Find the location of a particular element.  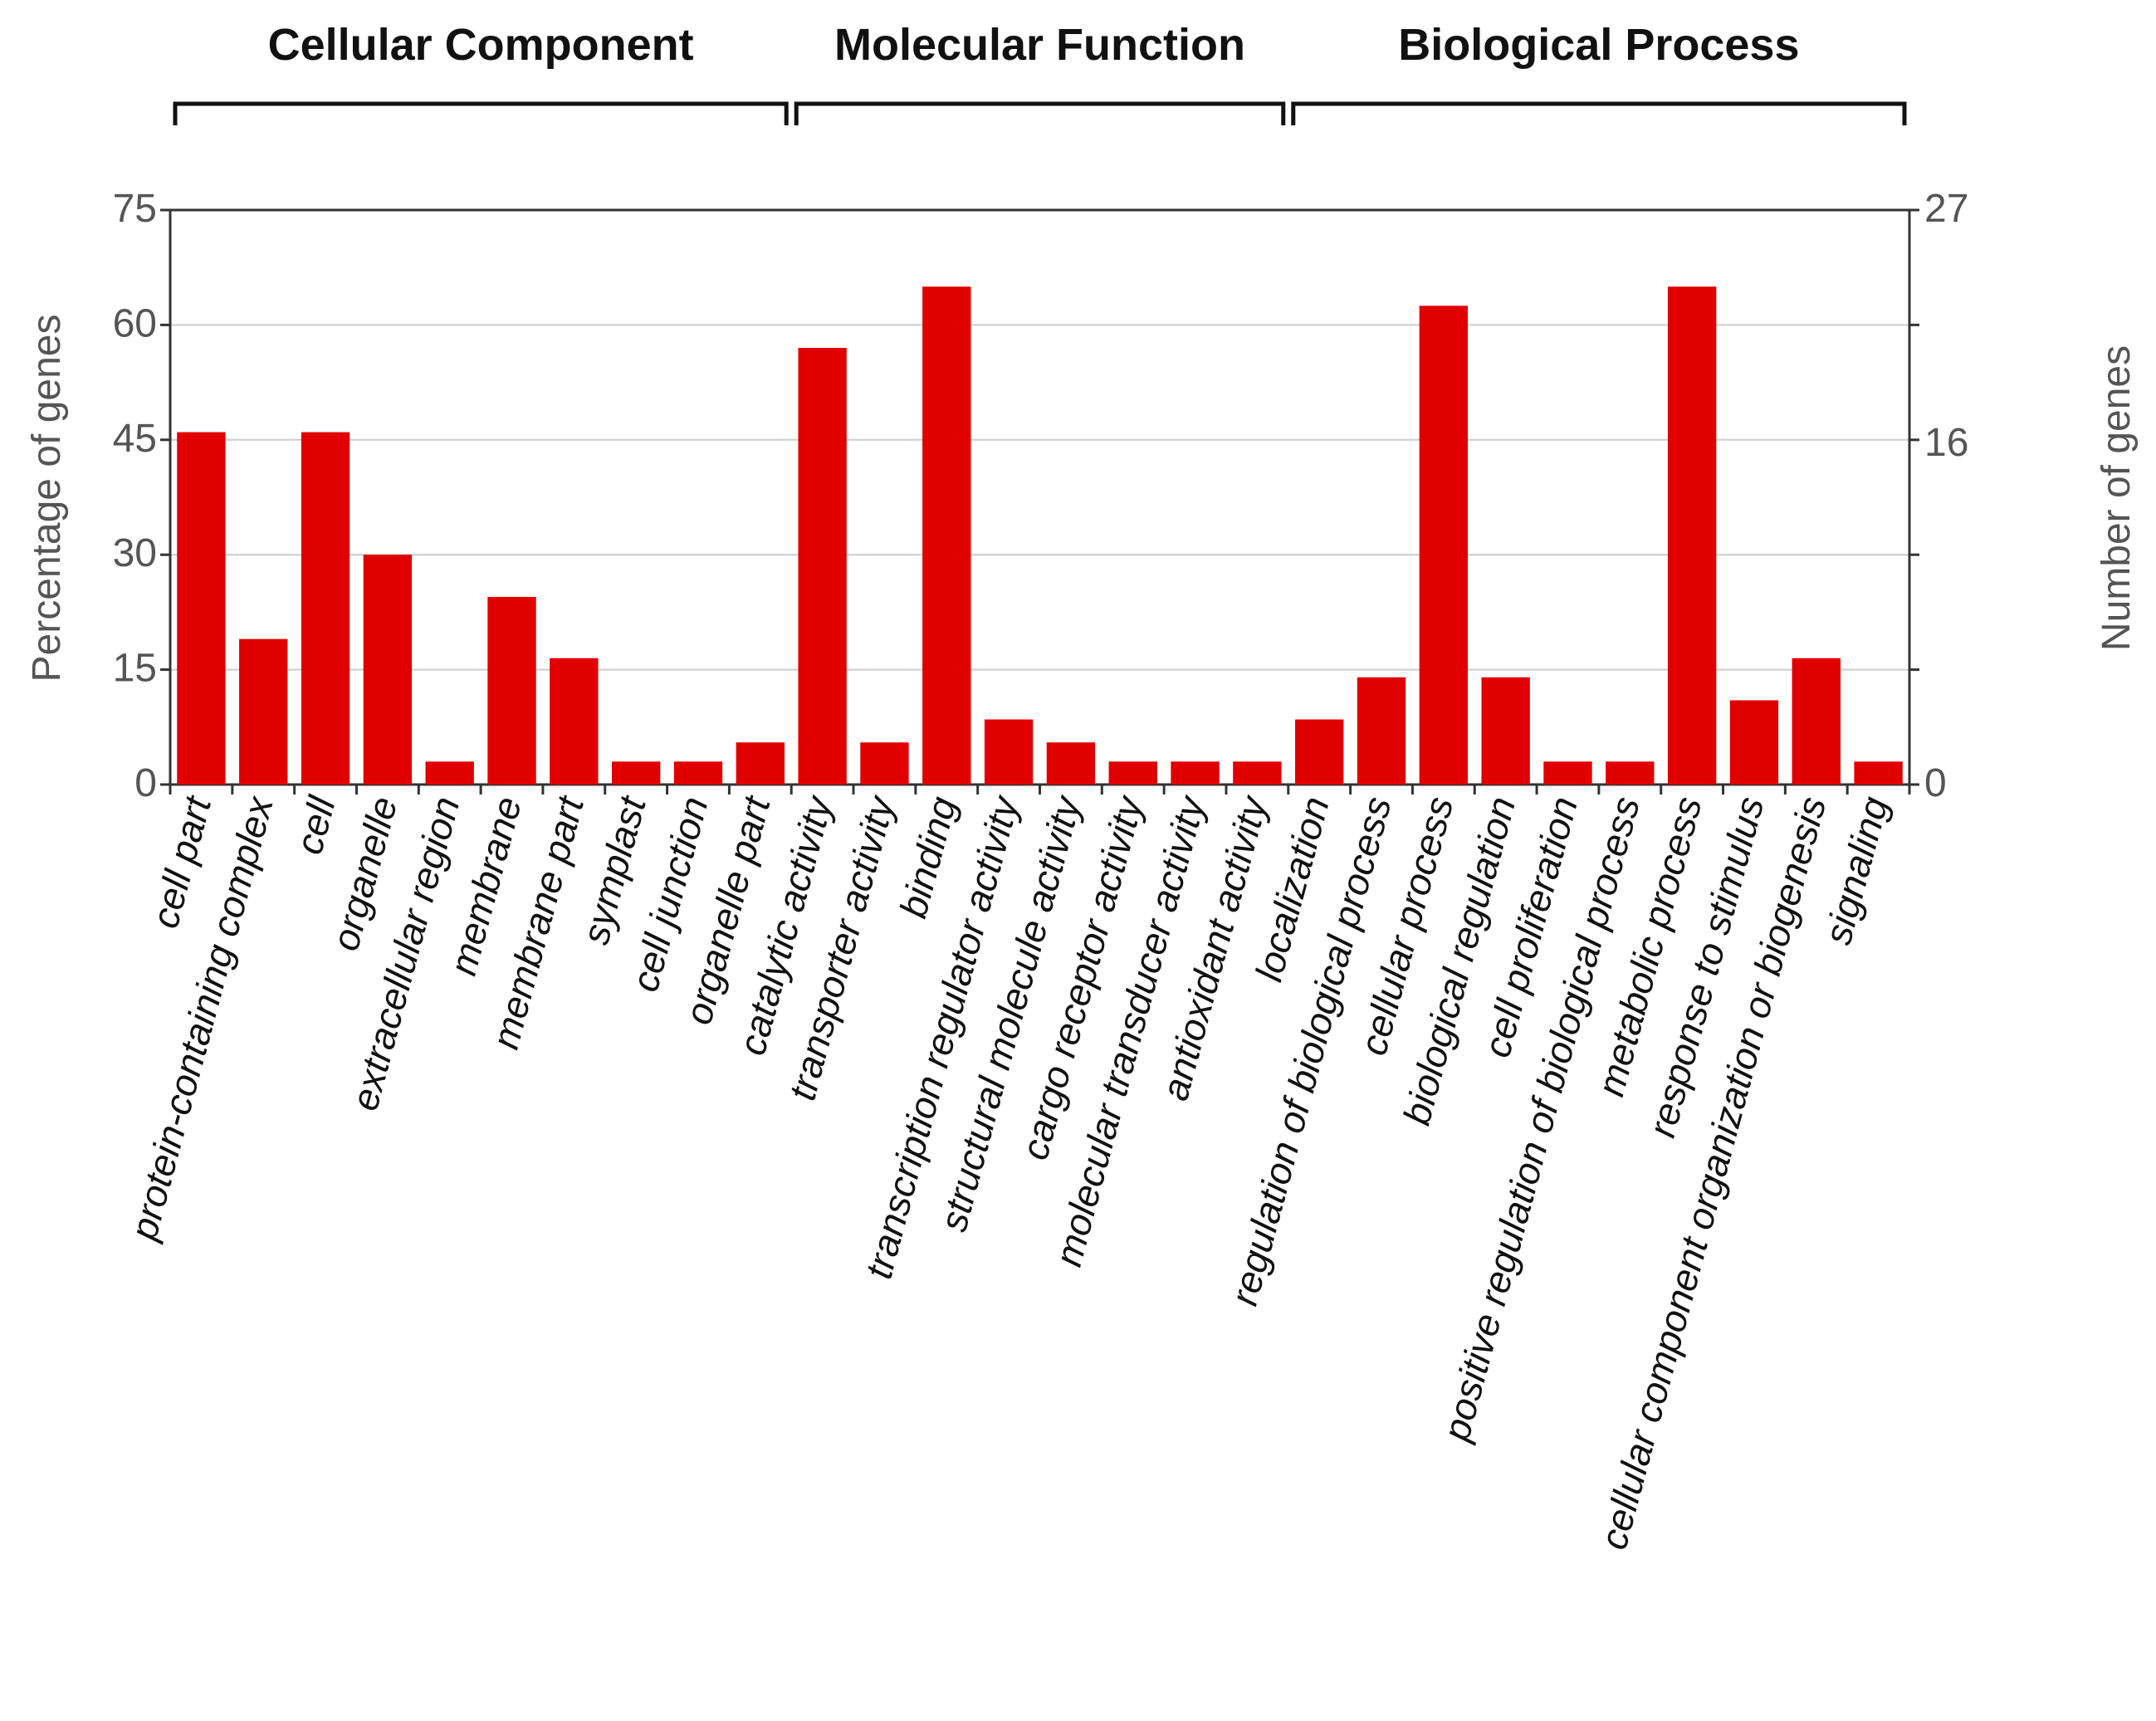

y-axis-title-right: Number of genes is located at coordinates (2117, 498).